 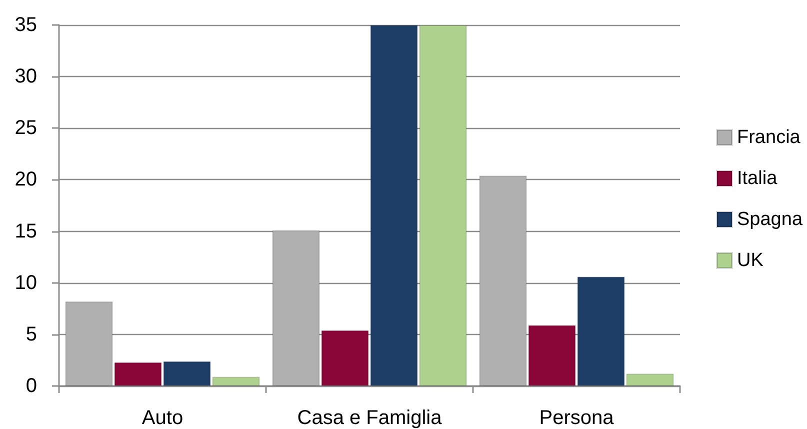 What do you see at coordinates (757, 178) in the screenshot?
I see `legend-label: Italia` at bounding box center [757, 178].